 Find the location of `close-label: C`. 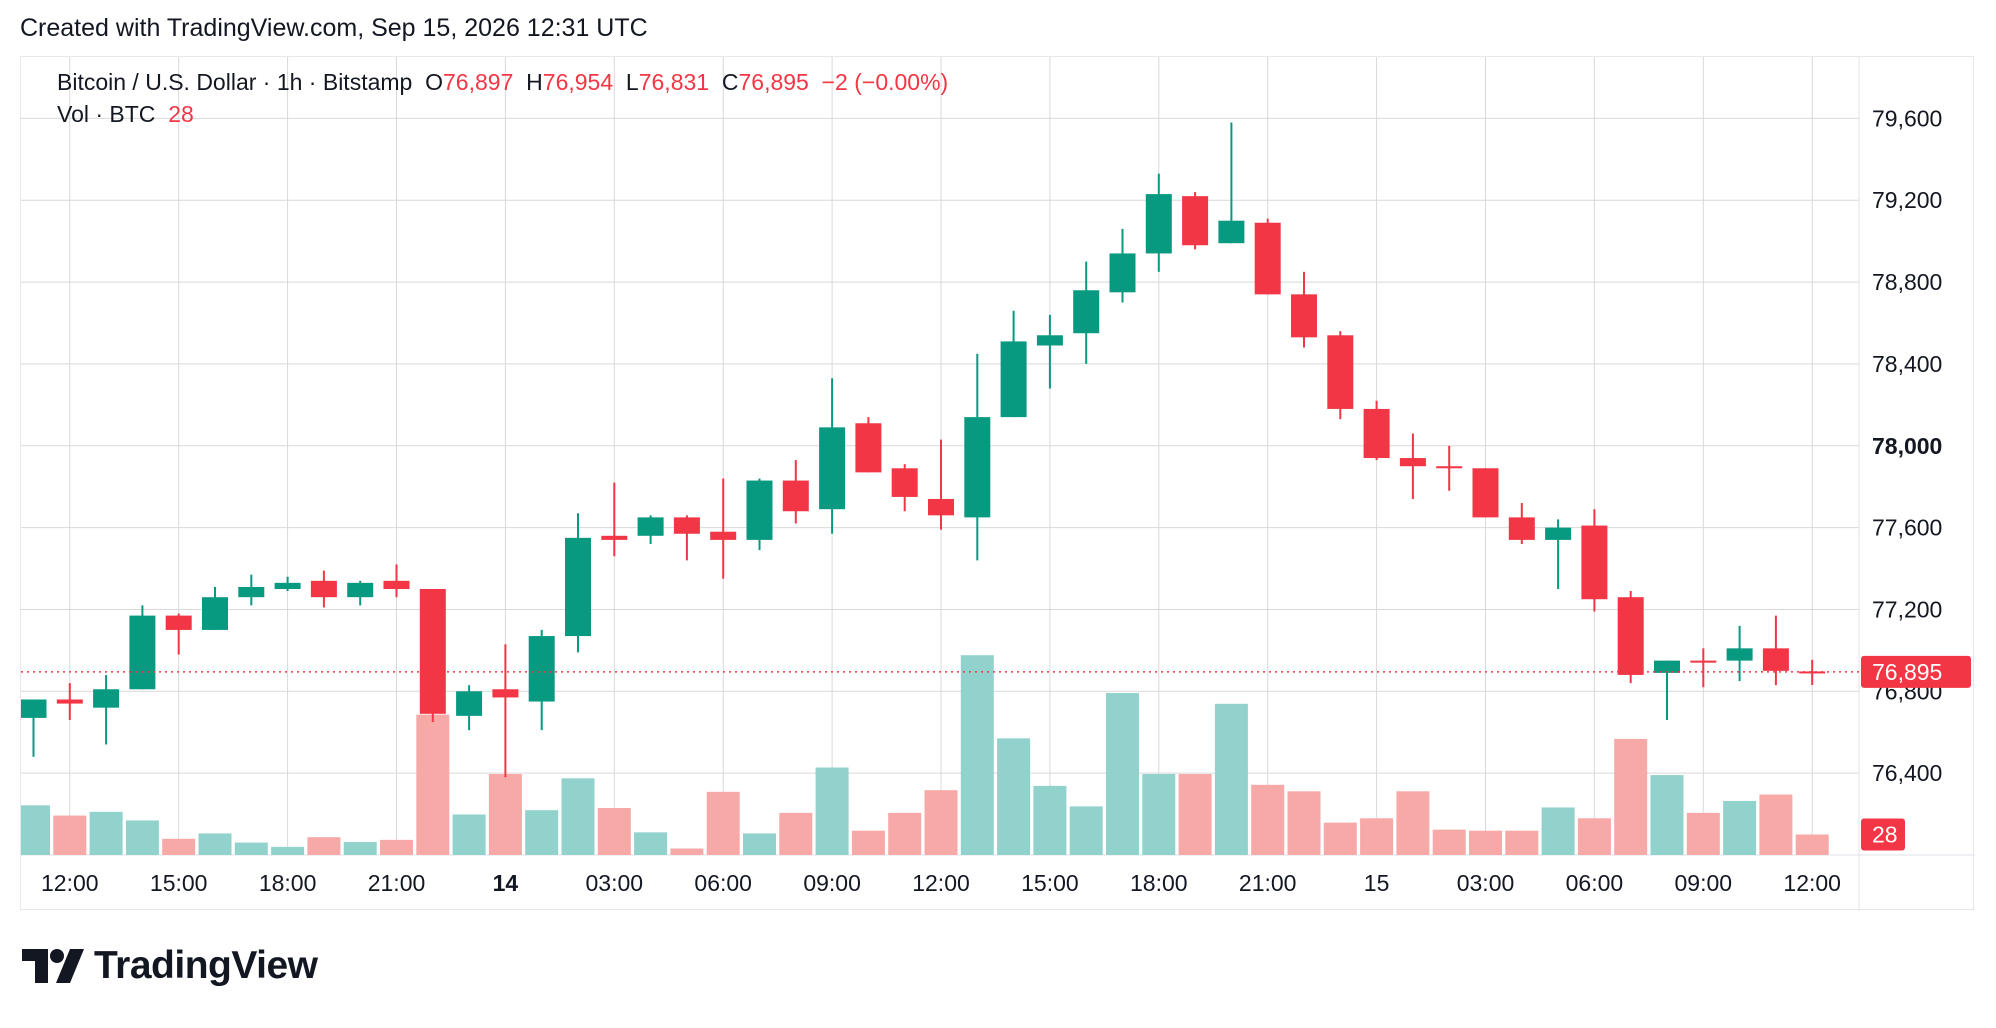

close-label: C is located at coordinates (730, 82).